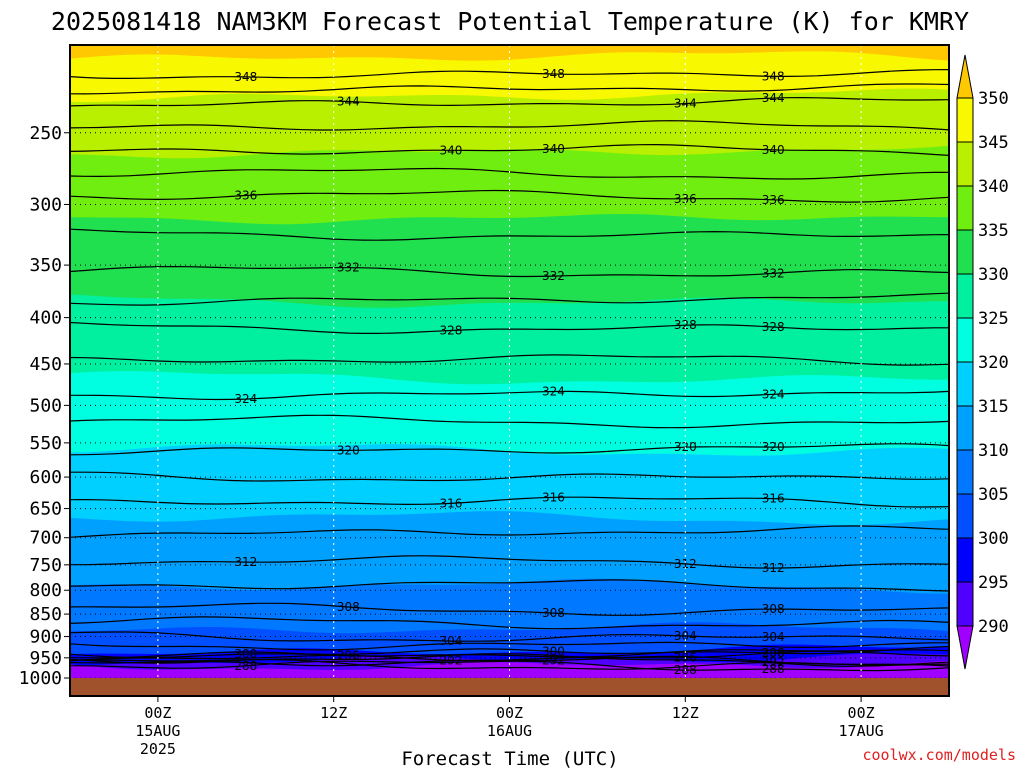 The width and height of the screenshot is (1024, 768). Describe the element at coordinates (773, 669) in the screenshot. I see `svg-text: 288` at that location.